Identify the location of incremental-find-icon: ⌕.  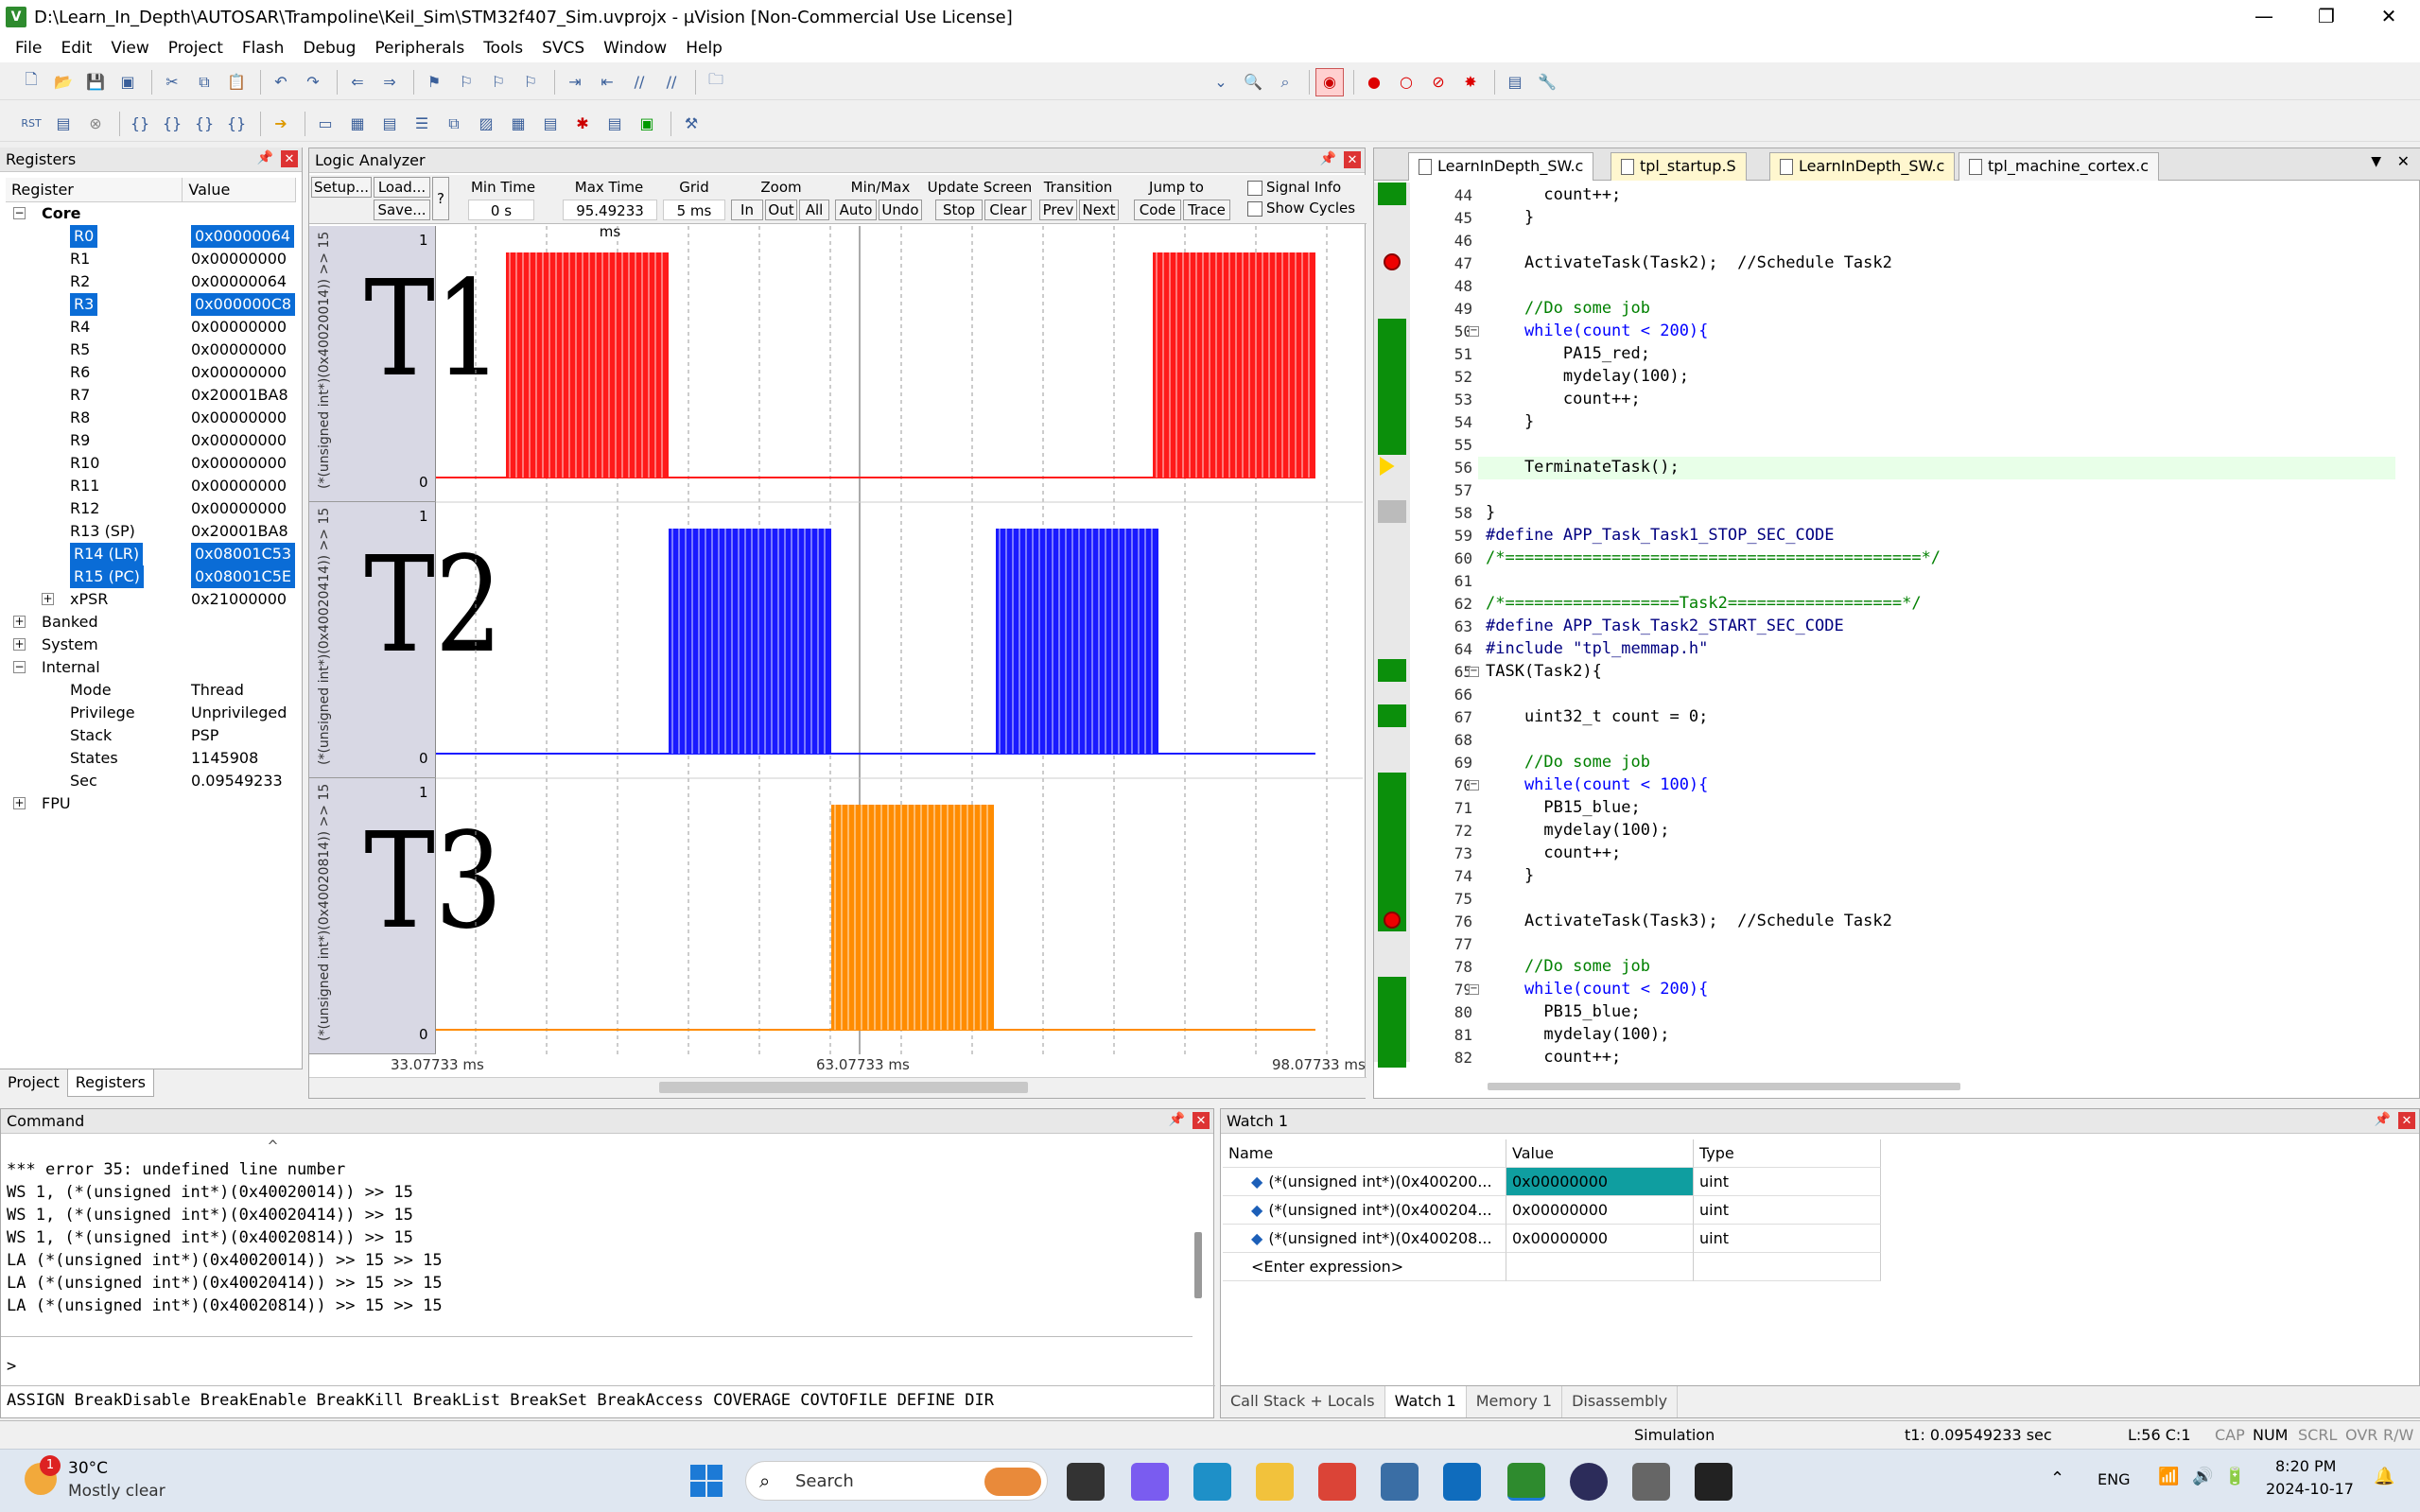
(1285, 81).